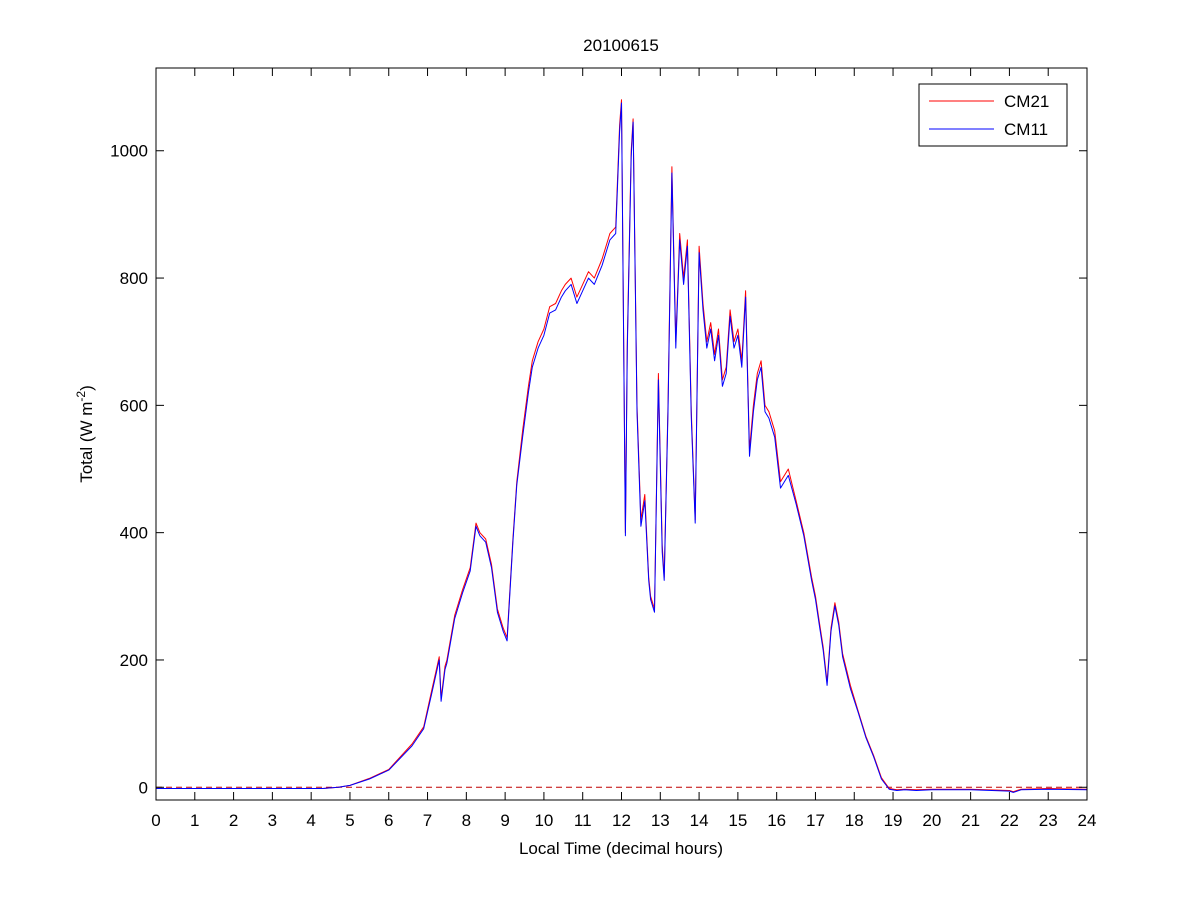 The height and width of the screenshot is (905, 1201). What do you see at coordinates (86, 442) in the screenshot?
I see `y-axis-label-main: Total (W m` at bounding box center [86, 442].